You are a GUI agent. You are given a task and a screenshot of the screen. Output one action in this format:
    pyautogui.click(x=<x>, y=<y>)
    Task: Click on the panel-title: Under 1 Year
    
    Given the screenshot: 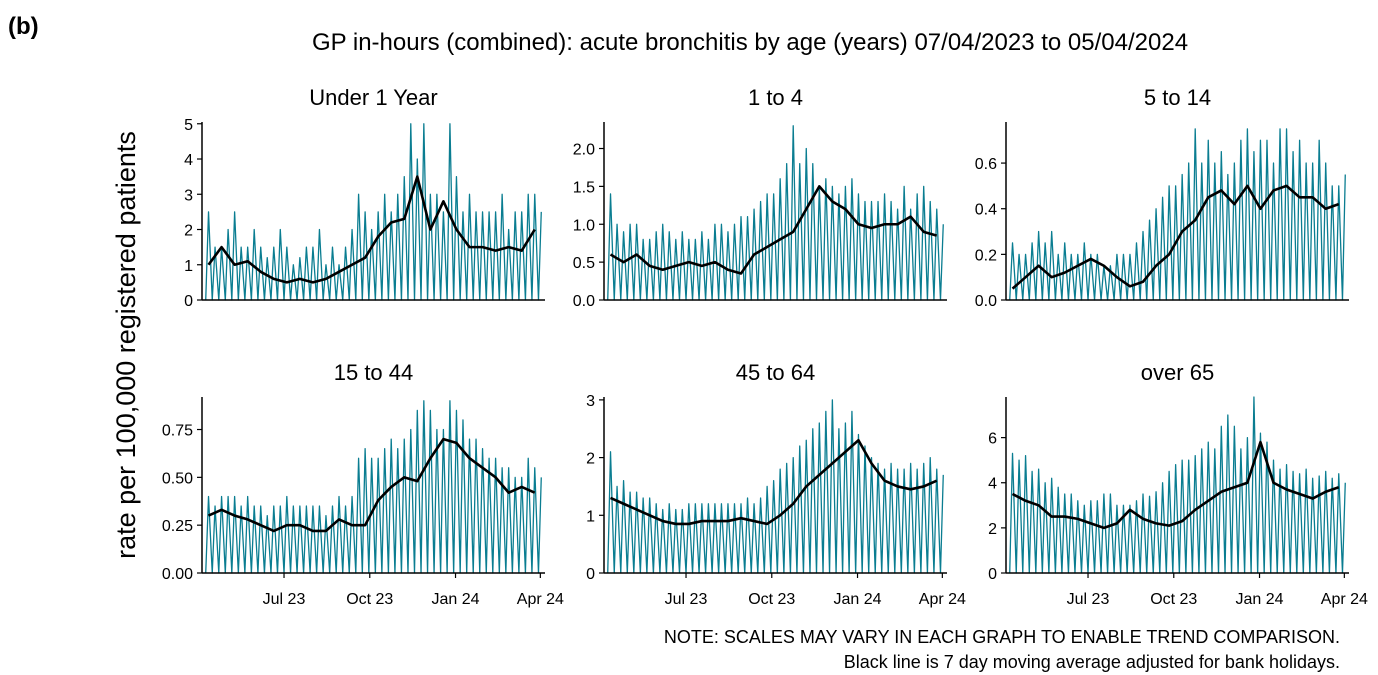 What is the action you would take?
    pyautogui.click(x=373, y=97)
    